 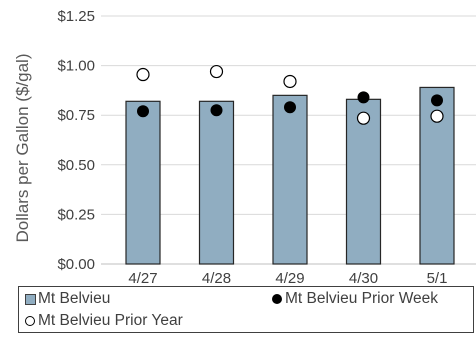 I want to click on y-tick-label: $1.00, so click(x=76, y=66).